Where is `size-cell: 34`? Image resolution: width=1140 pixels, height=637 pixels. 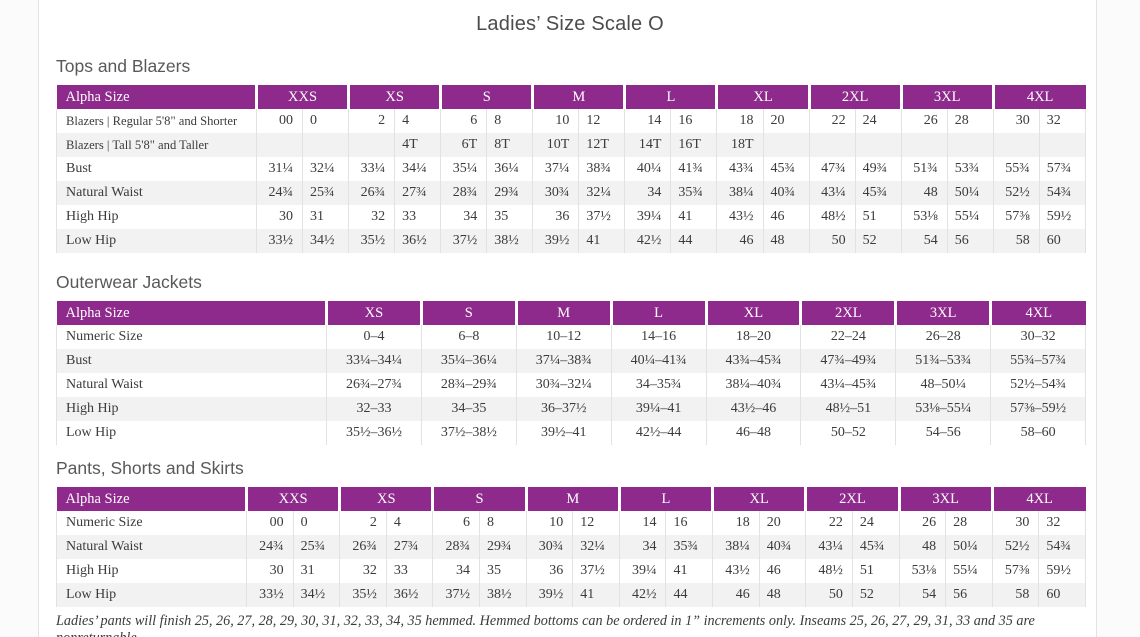 size-cell: 34 is located at coordinates (463, 217).